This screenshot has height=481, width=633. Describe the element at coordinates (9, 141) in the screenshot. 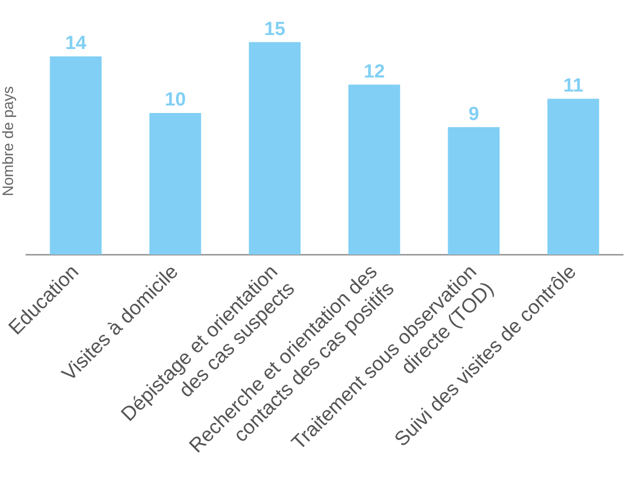

I see `y-axis-title: Nombre de pays` at that location.